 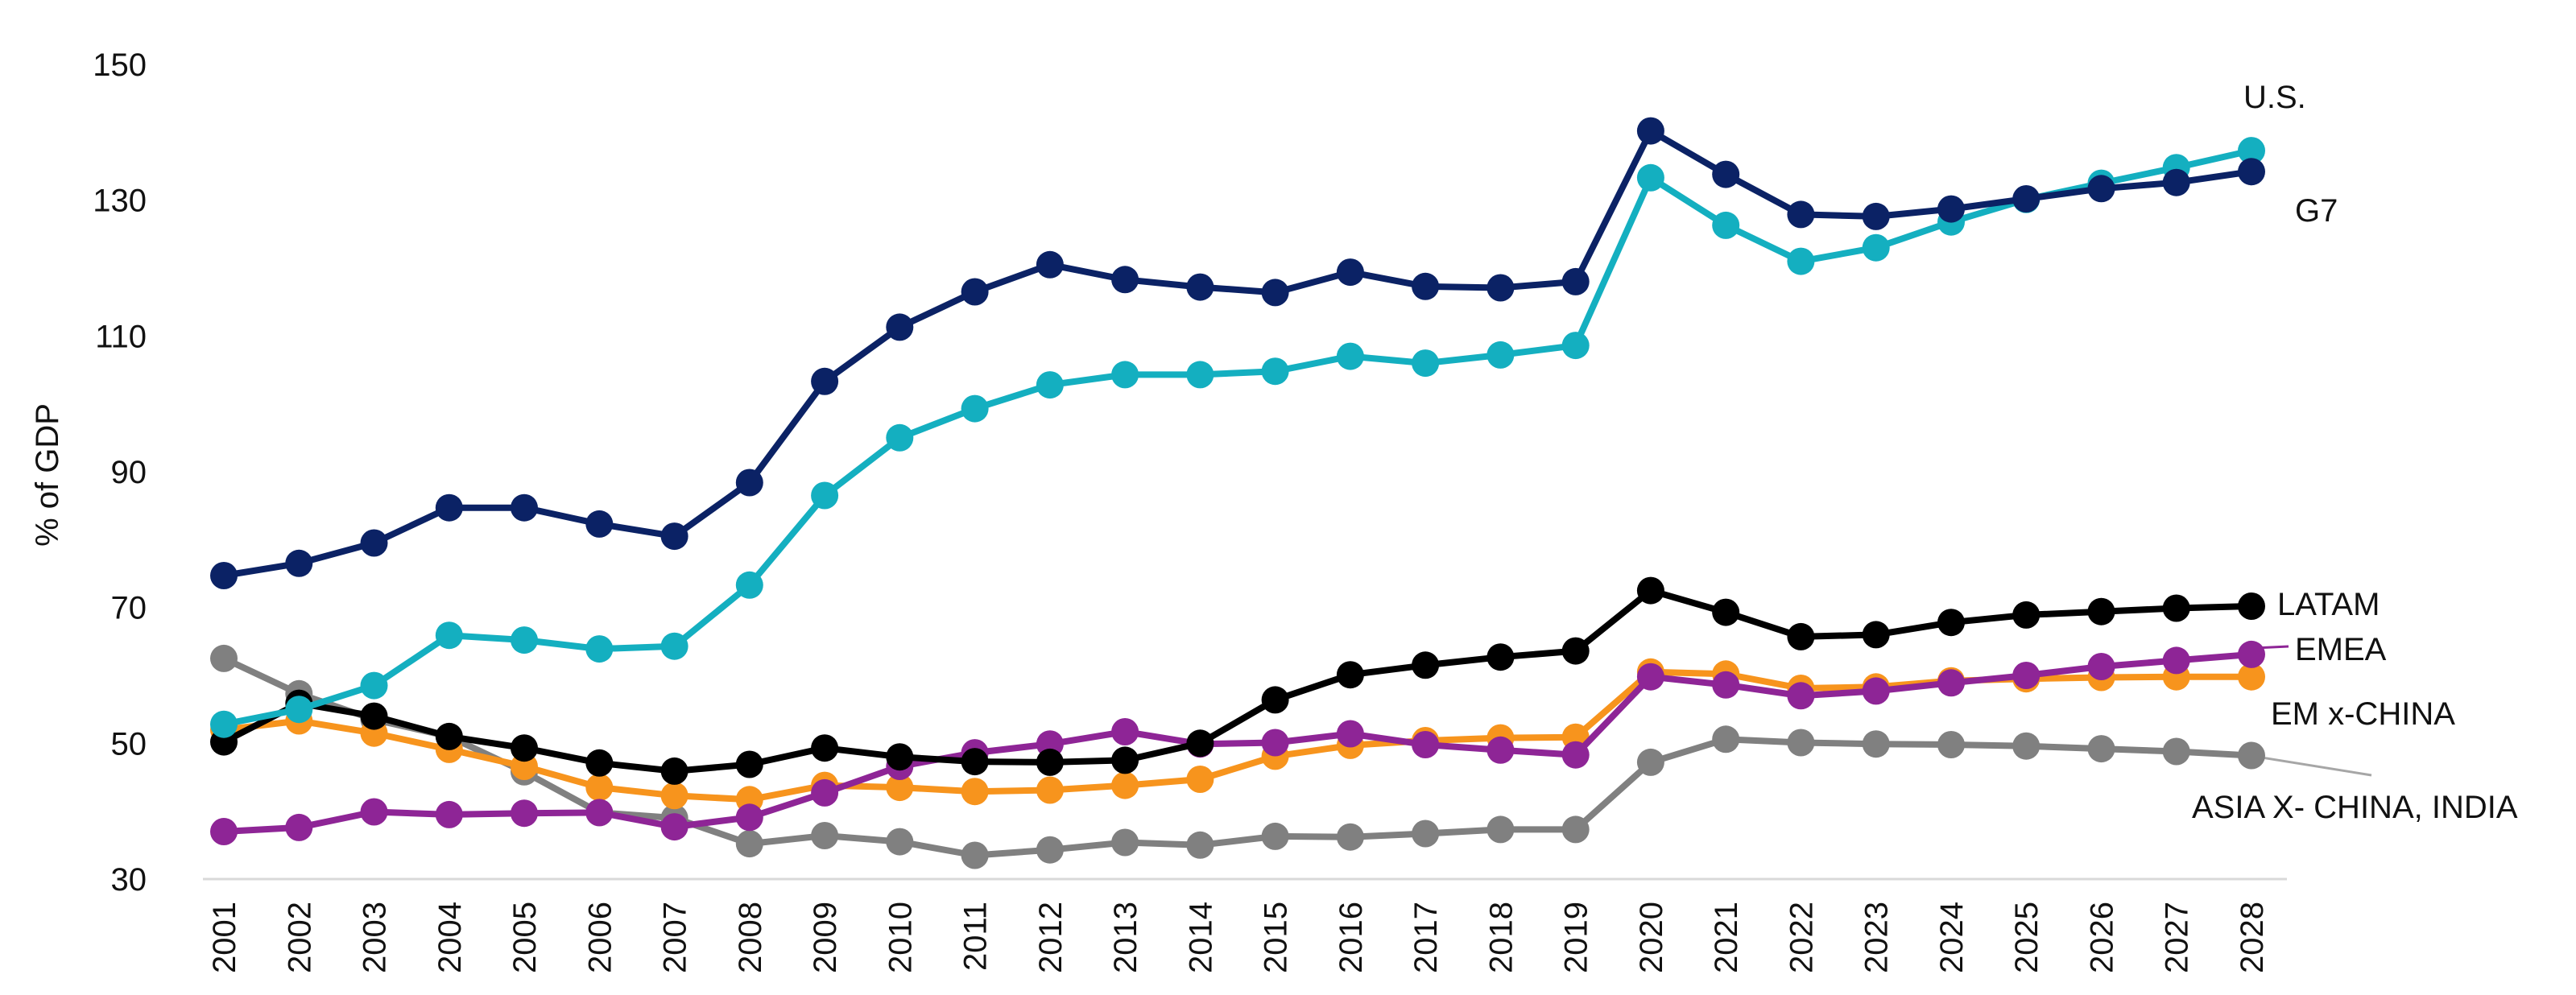 What do you see at coordinates (2355, 807) in the screenshot?
I see `asia-x-china-india-series-label: ASIA X- CHINA, INDIA` at bounding box center [2355, 807].